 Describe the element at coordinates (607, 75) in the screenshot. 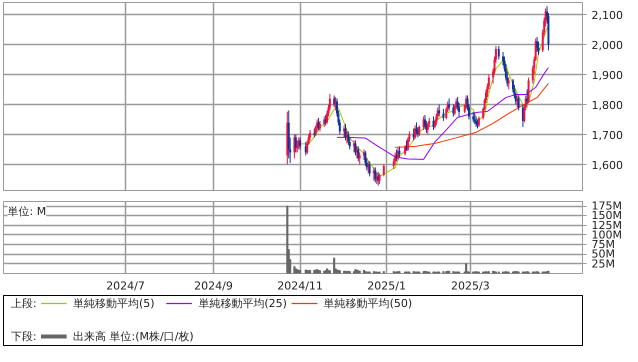

I see `y-tick-label: 1,900` at that location.